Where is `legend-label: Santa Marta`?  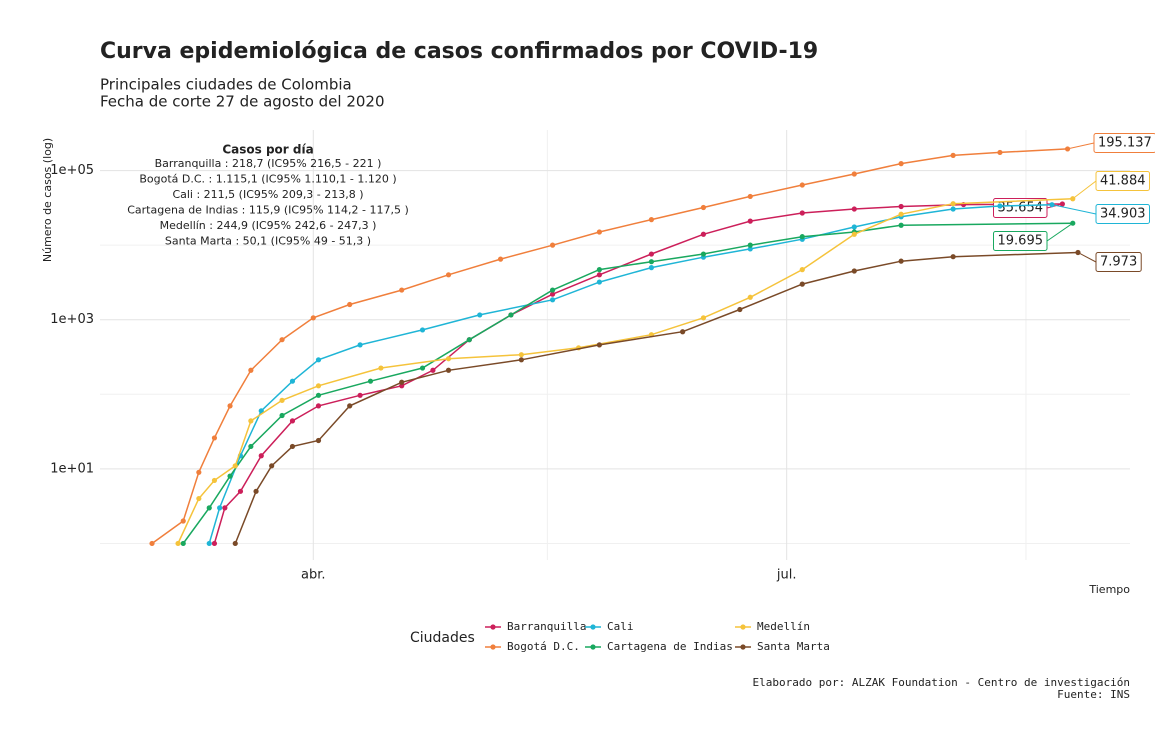
legend-label: Santa Marta is located at coordinates (793, 646).